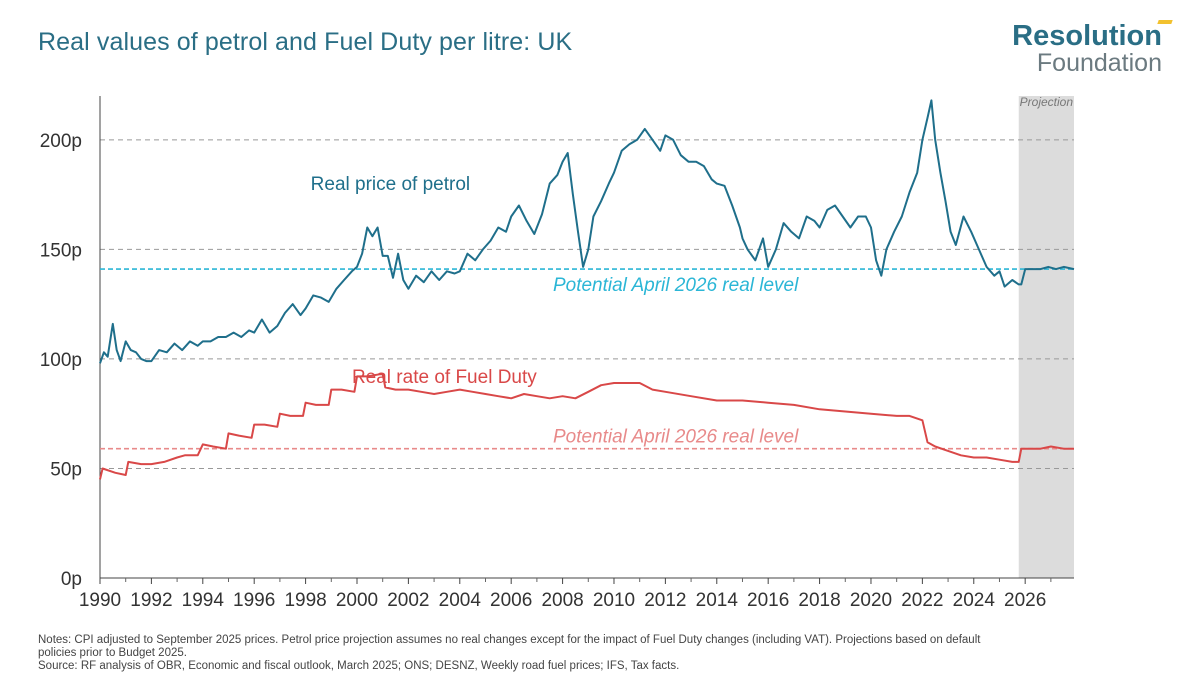 The width and height of the screenshot is (1200, 675). What do you see at coordinates (562, 600) in the screenshot?
I see `x-tick-label: 2008` at bounding box center [562, 600].